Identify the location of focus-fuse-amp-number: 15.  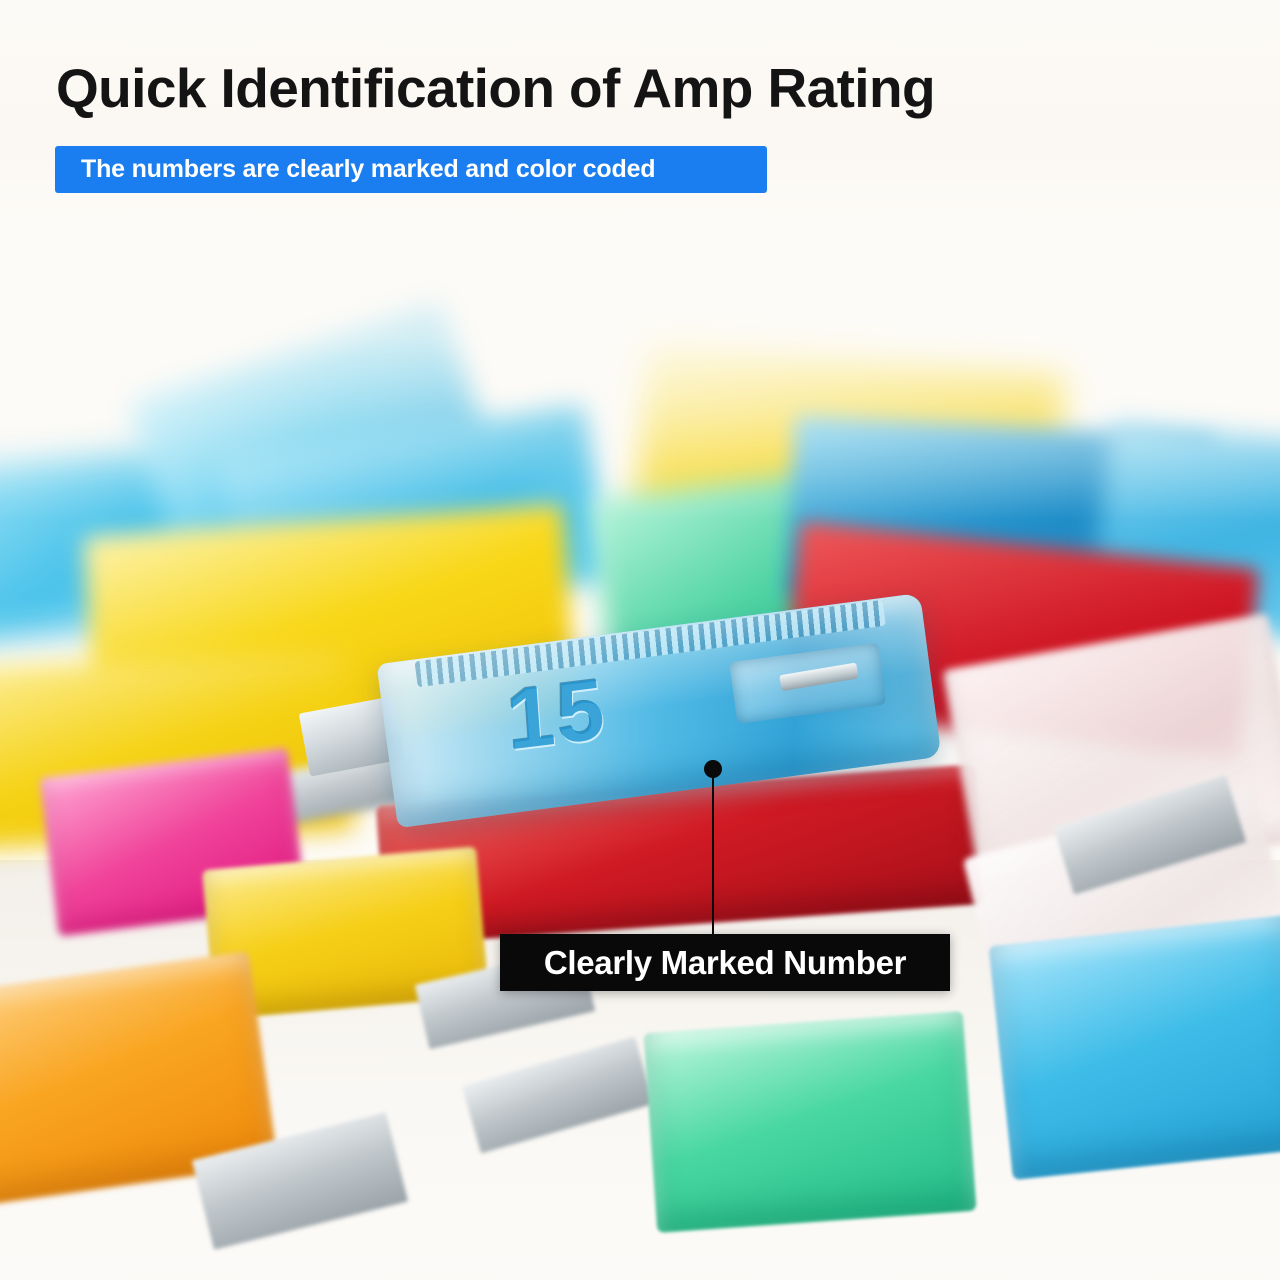
(556, 714).